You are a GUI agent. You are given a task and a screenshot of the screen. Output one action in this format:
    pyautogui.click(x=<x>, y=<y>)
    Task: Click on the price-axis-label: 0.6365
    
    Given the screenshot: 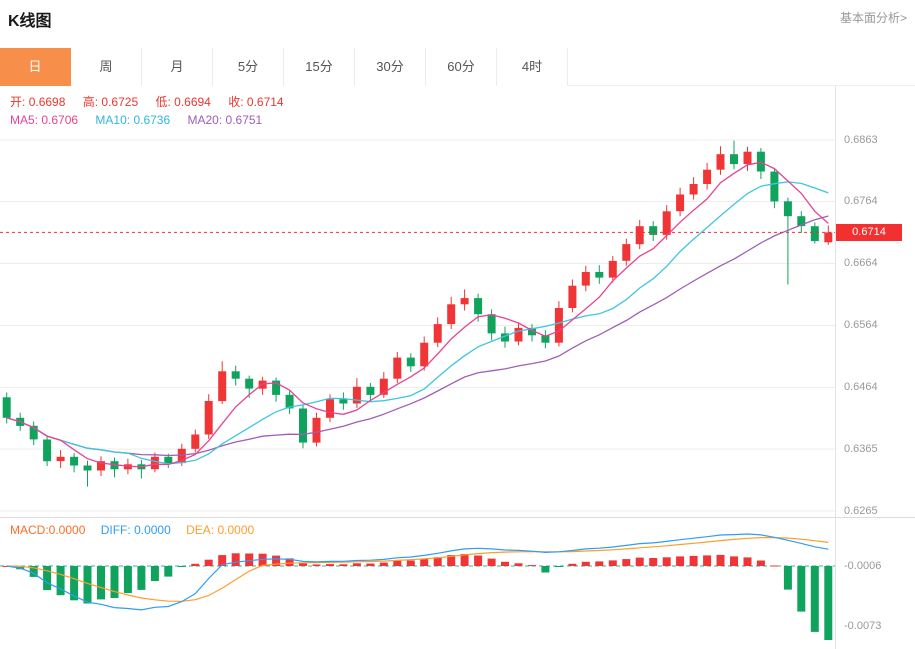 What is the action you would take?
    pyautogui.click(x=861, y=448)
    